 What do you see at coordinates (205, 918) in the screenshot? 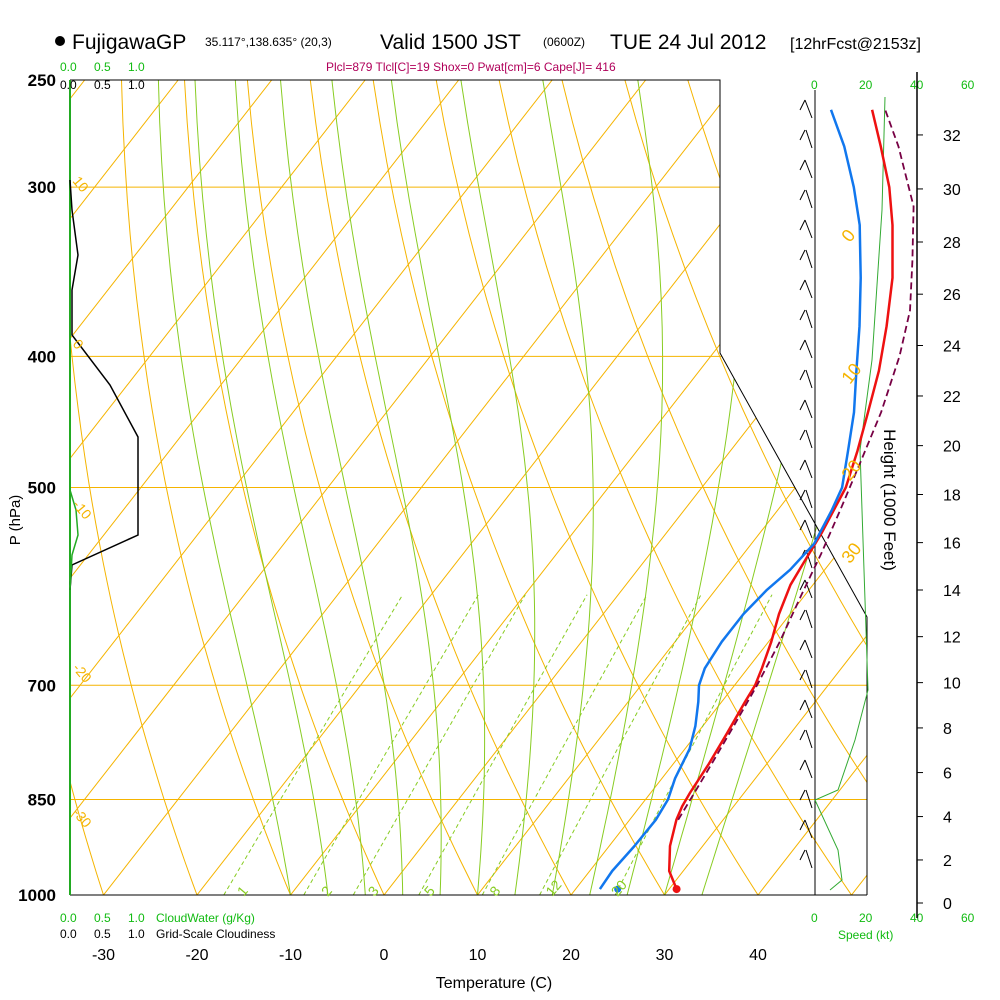
I see `cloudwater-label: CloudWater (g/Kg)` at bounding box center [205, 918].